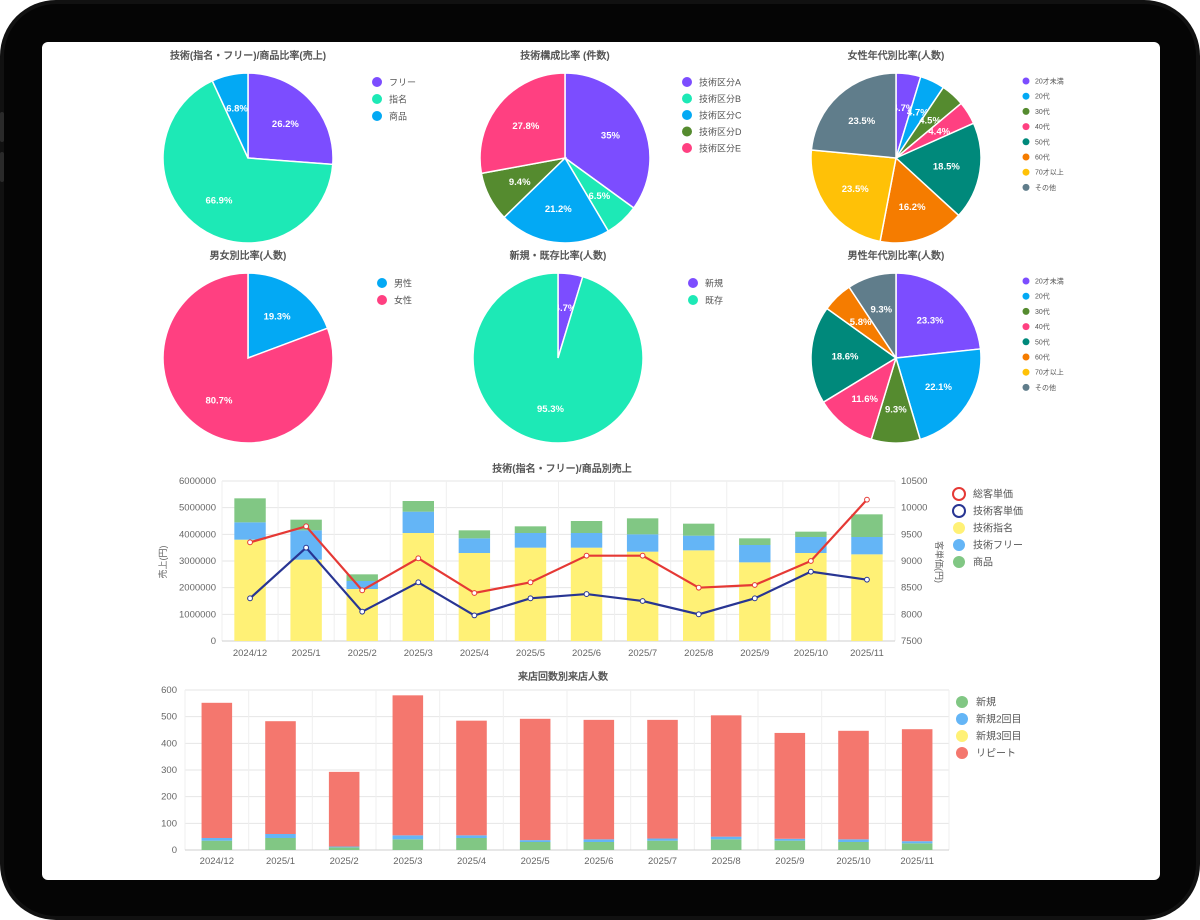  I want to click on pie2-legend-1: 技術区分B, so click(720, 98).